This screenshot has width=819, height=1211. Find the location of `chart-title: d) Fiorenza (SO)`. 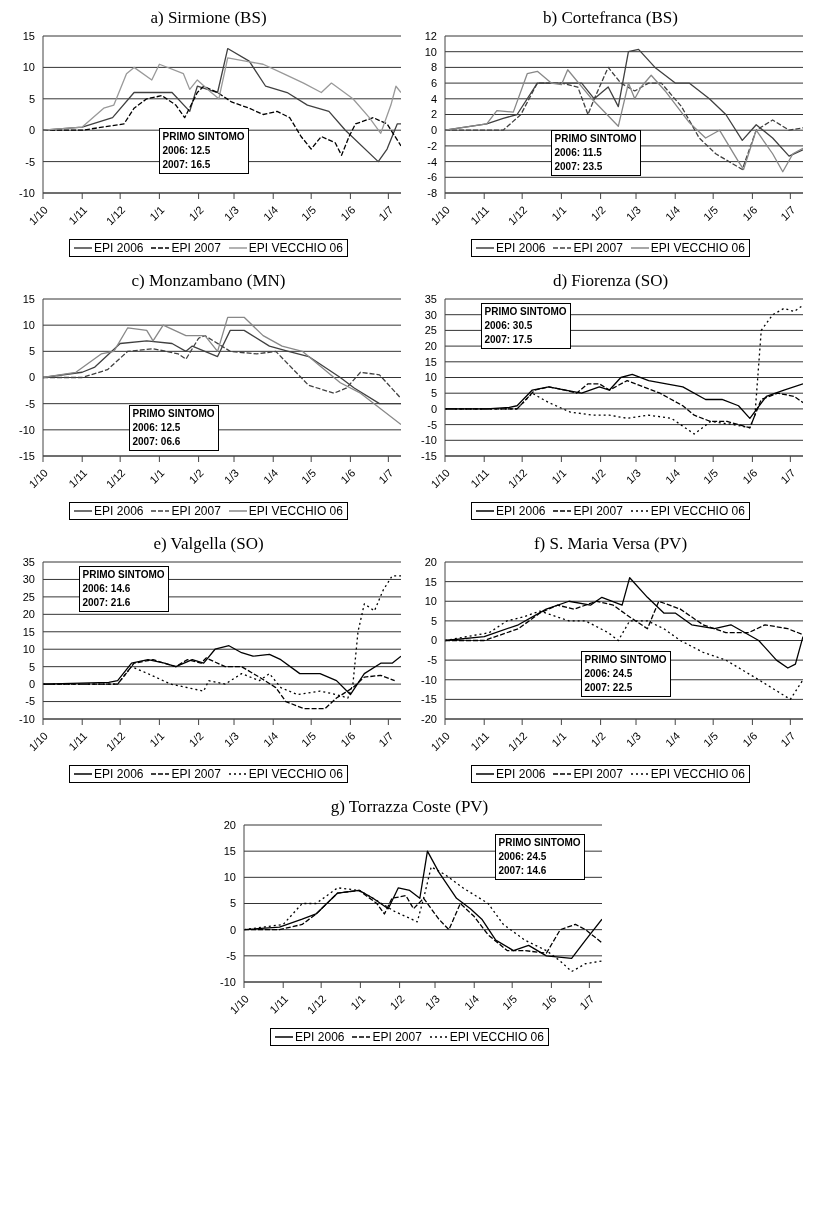

chart-title: d) Fiorenza (SO) is located at coordinates (610, 281).